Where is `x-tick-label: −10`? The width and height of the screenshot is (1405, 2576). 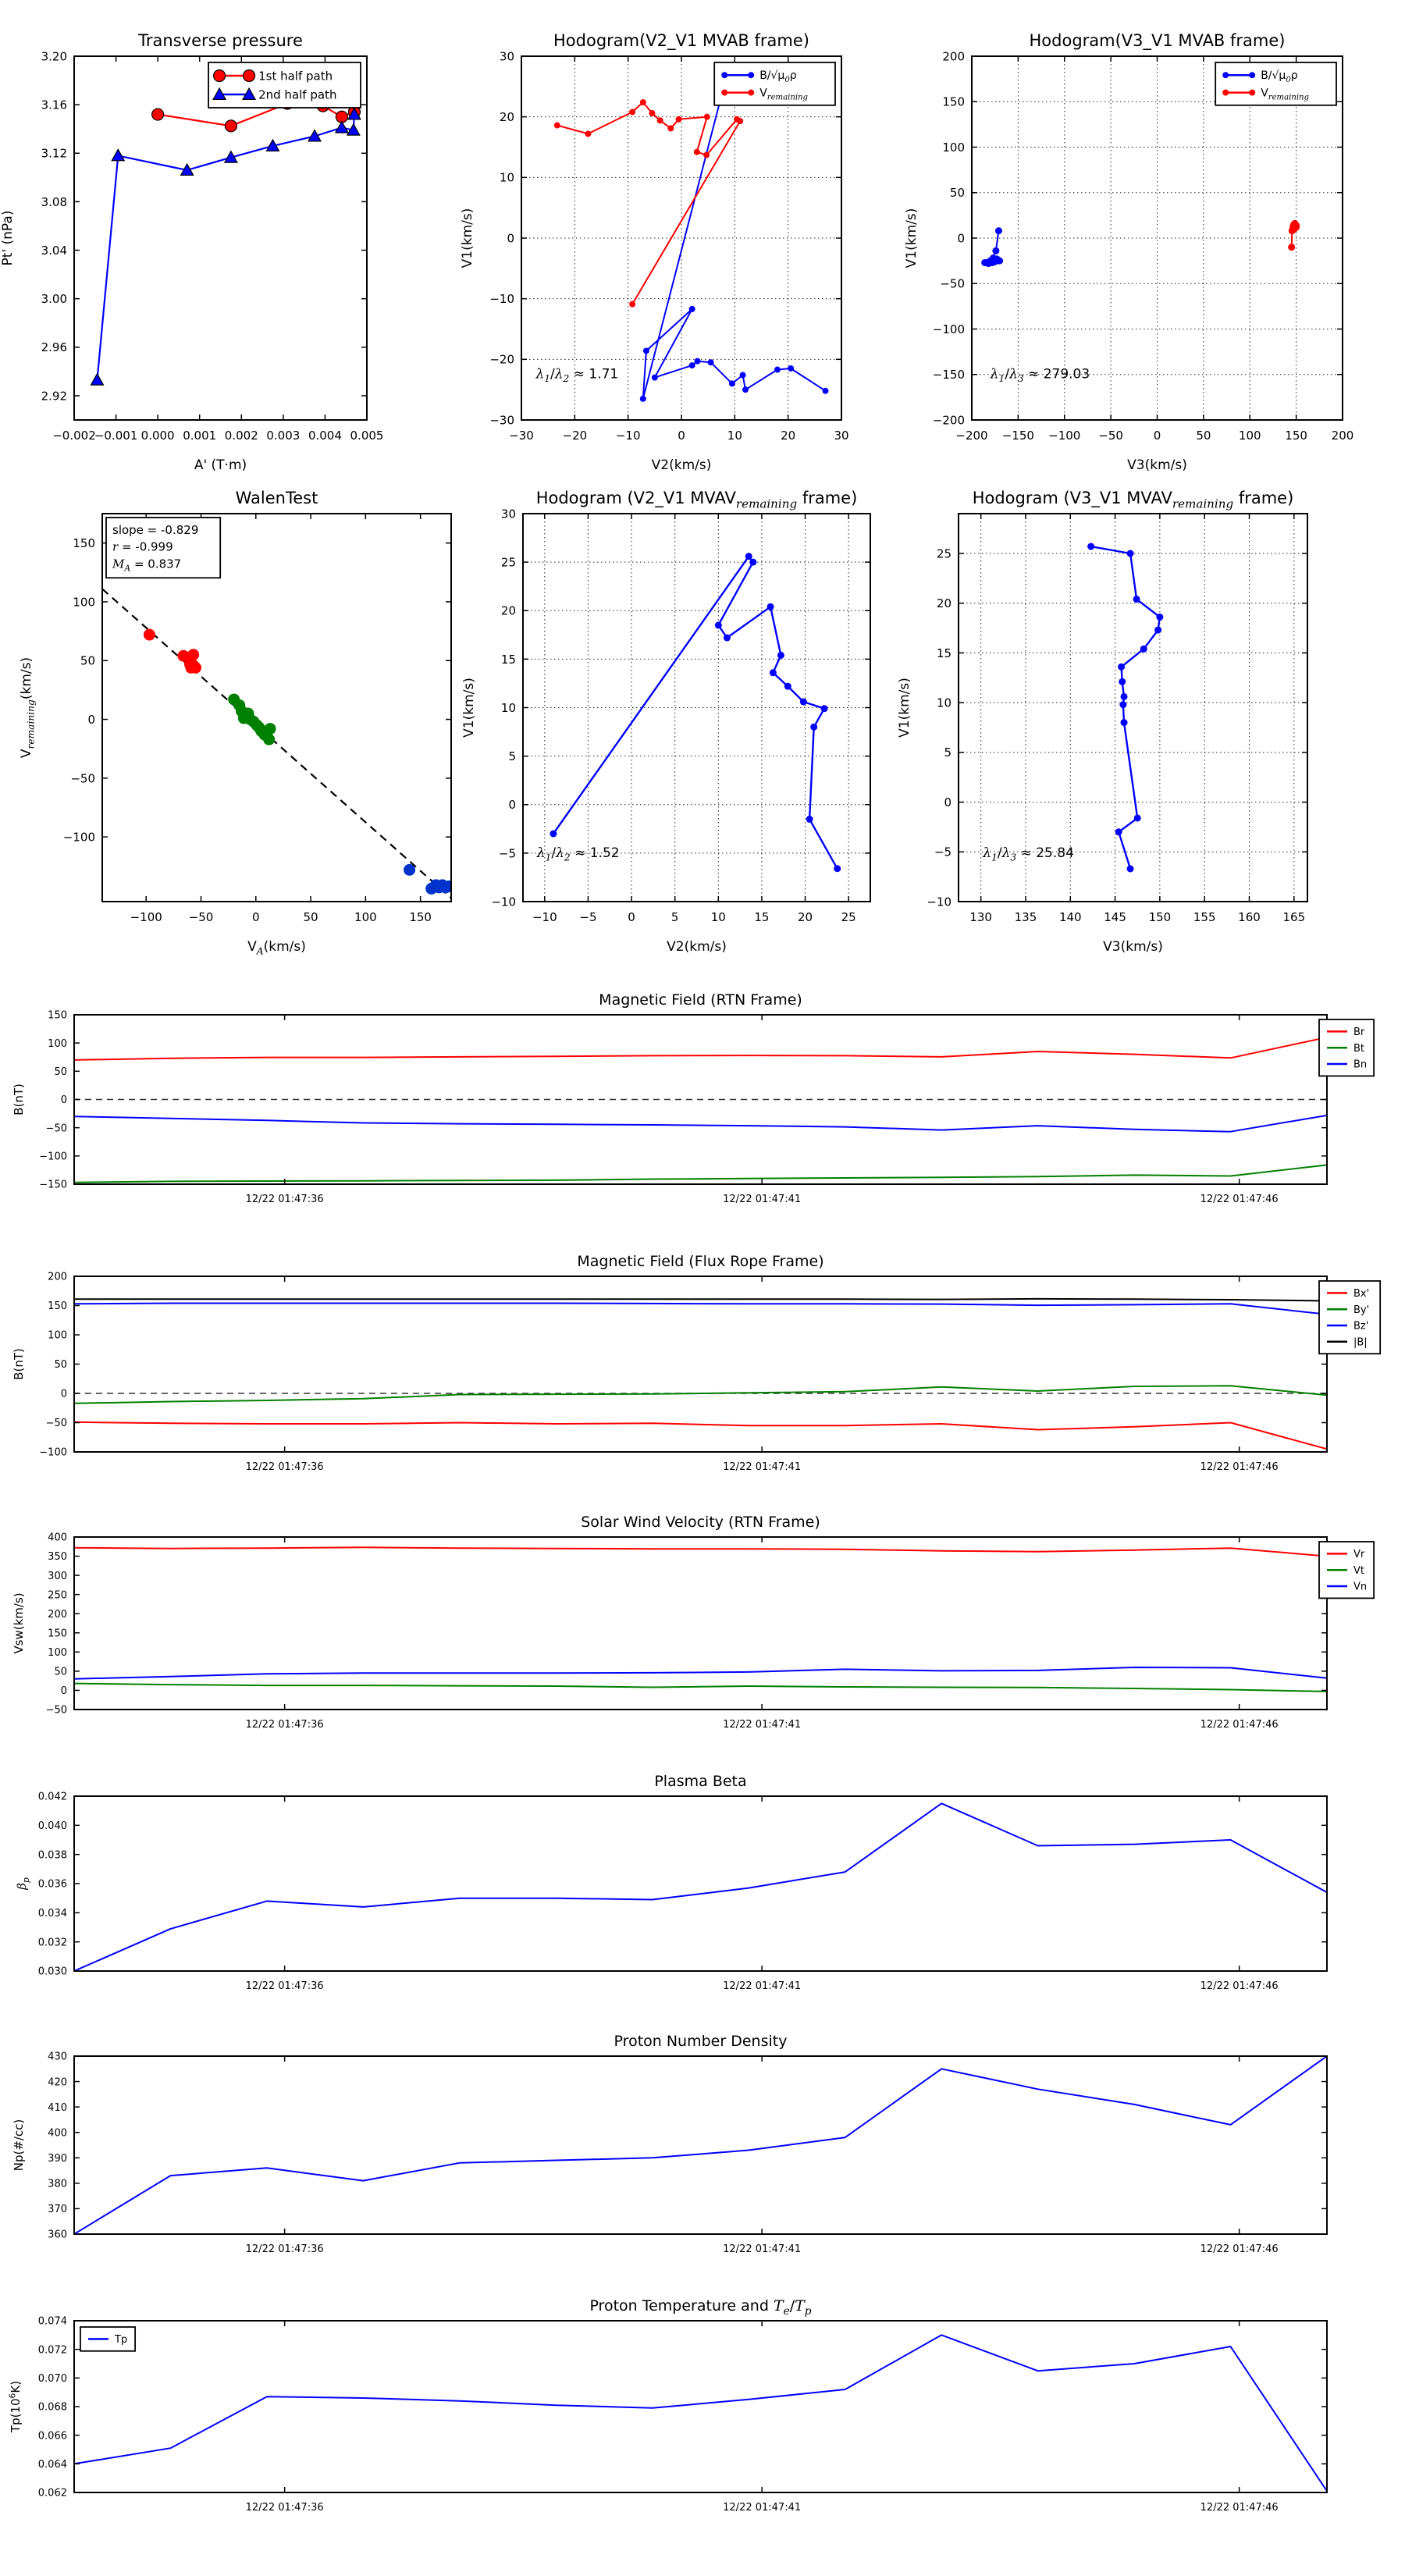 x-tick-label: −10 is located at coordinates (628, 436).